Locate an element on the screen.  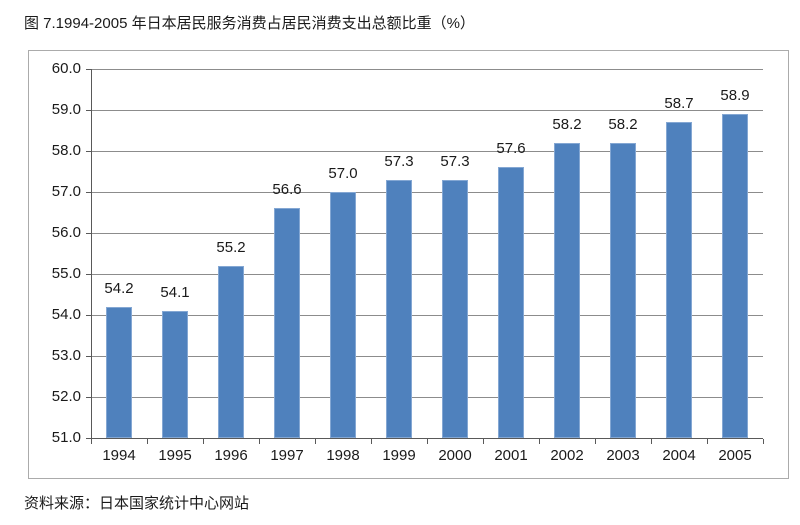
y-axis-line is located at coordinates (91, 253).